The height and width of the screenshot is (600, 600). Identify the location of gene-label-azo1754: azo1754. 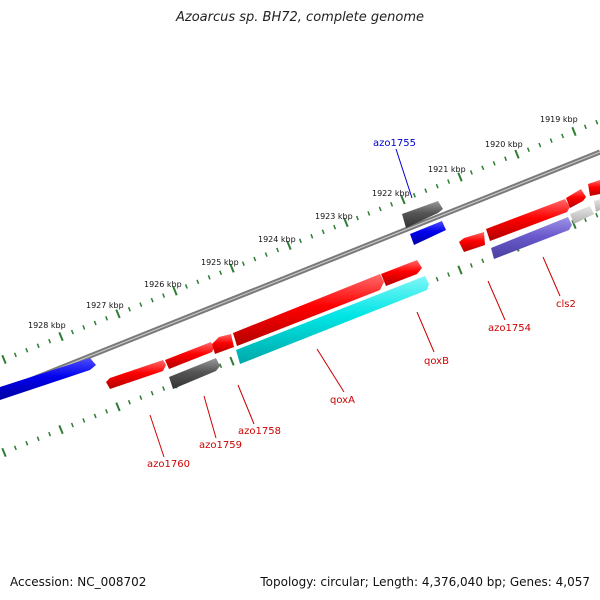
(509, 328).